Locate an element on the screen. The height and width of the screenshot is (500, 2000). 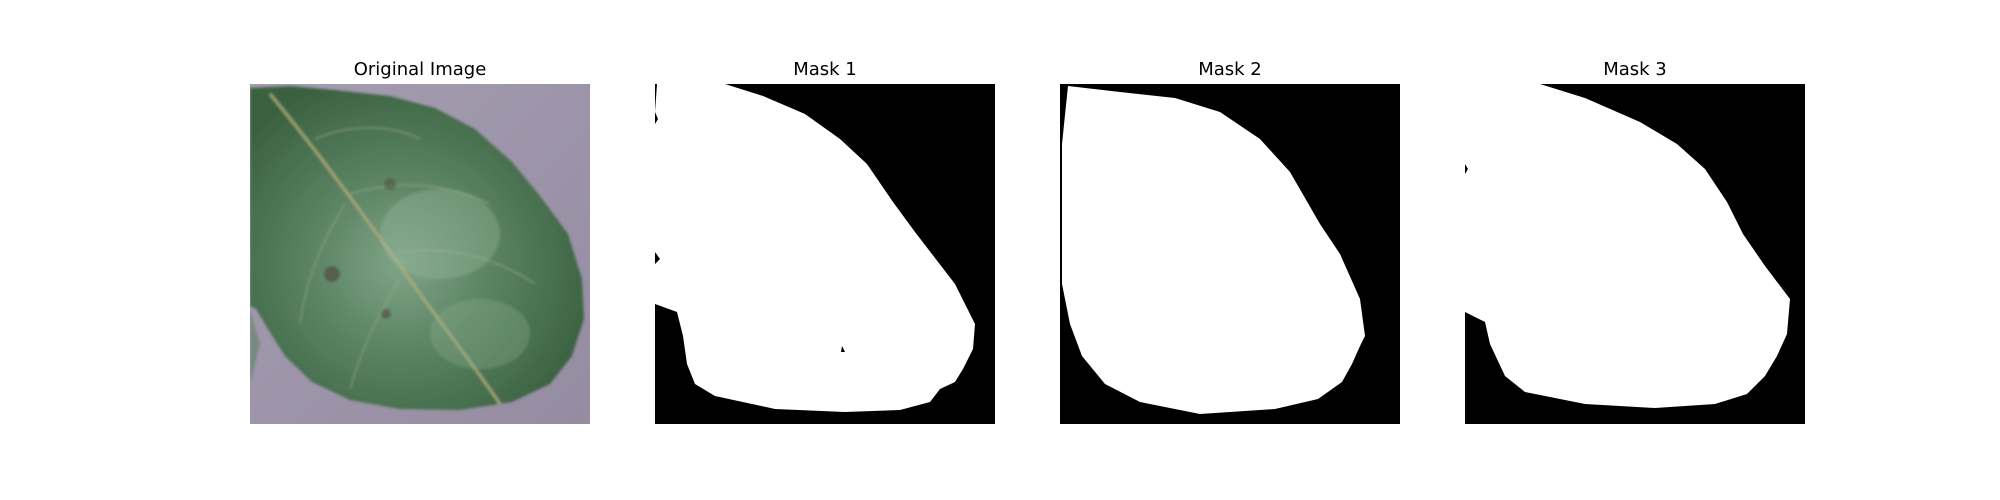
mask-2-image is located at coordinates (1230, 254).